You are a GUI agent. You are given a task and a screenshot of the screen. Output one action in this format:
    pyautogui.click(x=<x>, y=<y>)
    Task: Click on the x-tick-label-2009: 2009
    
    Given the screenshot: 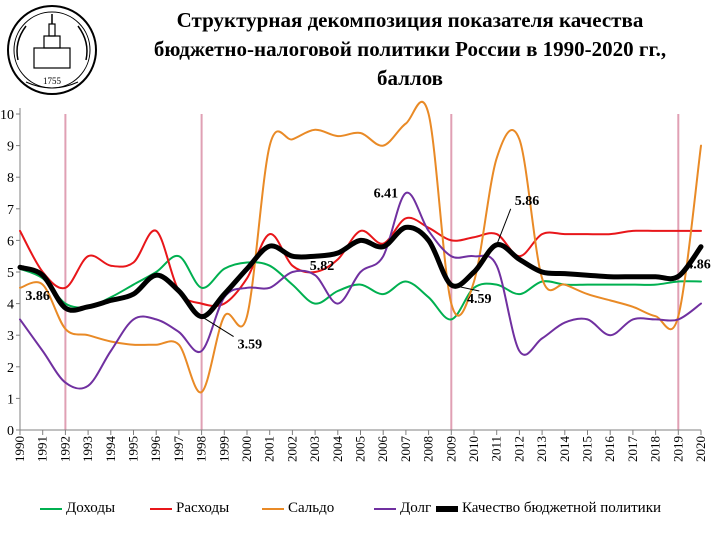 What is the action you would take?
    pyautogui.click(x=450, y=449)
    